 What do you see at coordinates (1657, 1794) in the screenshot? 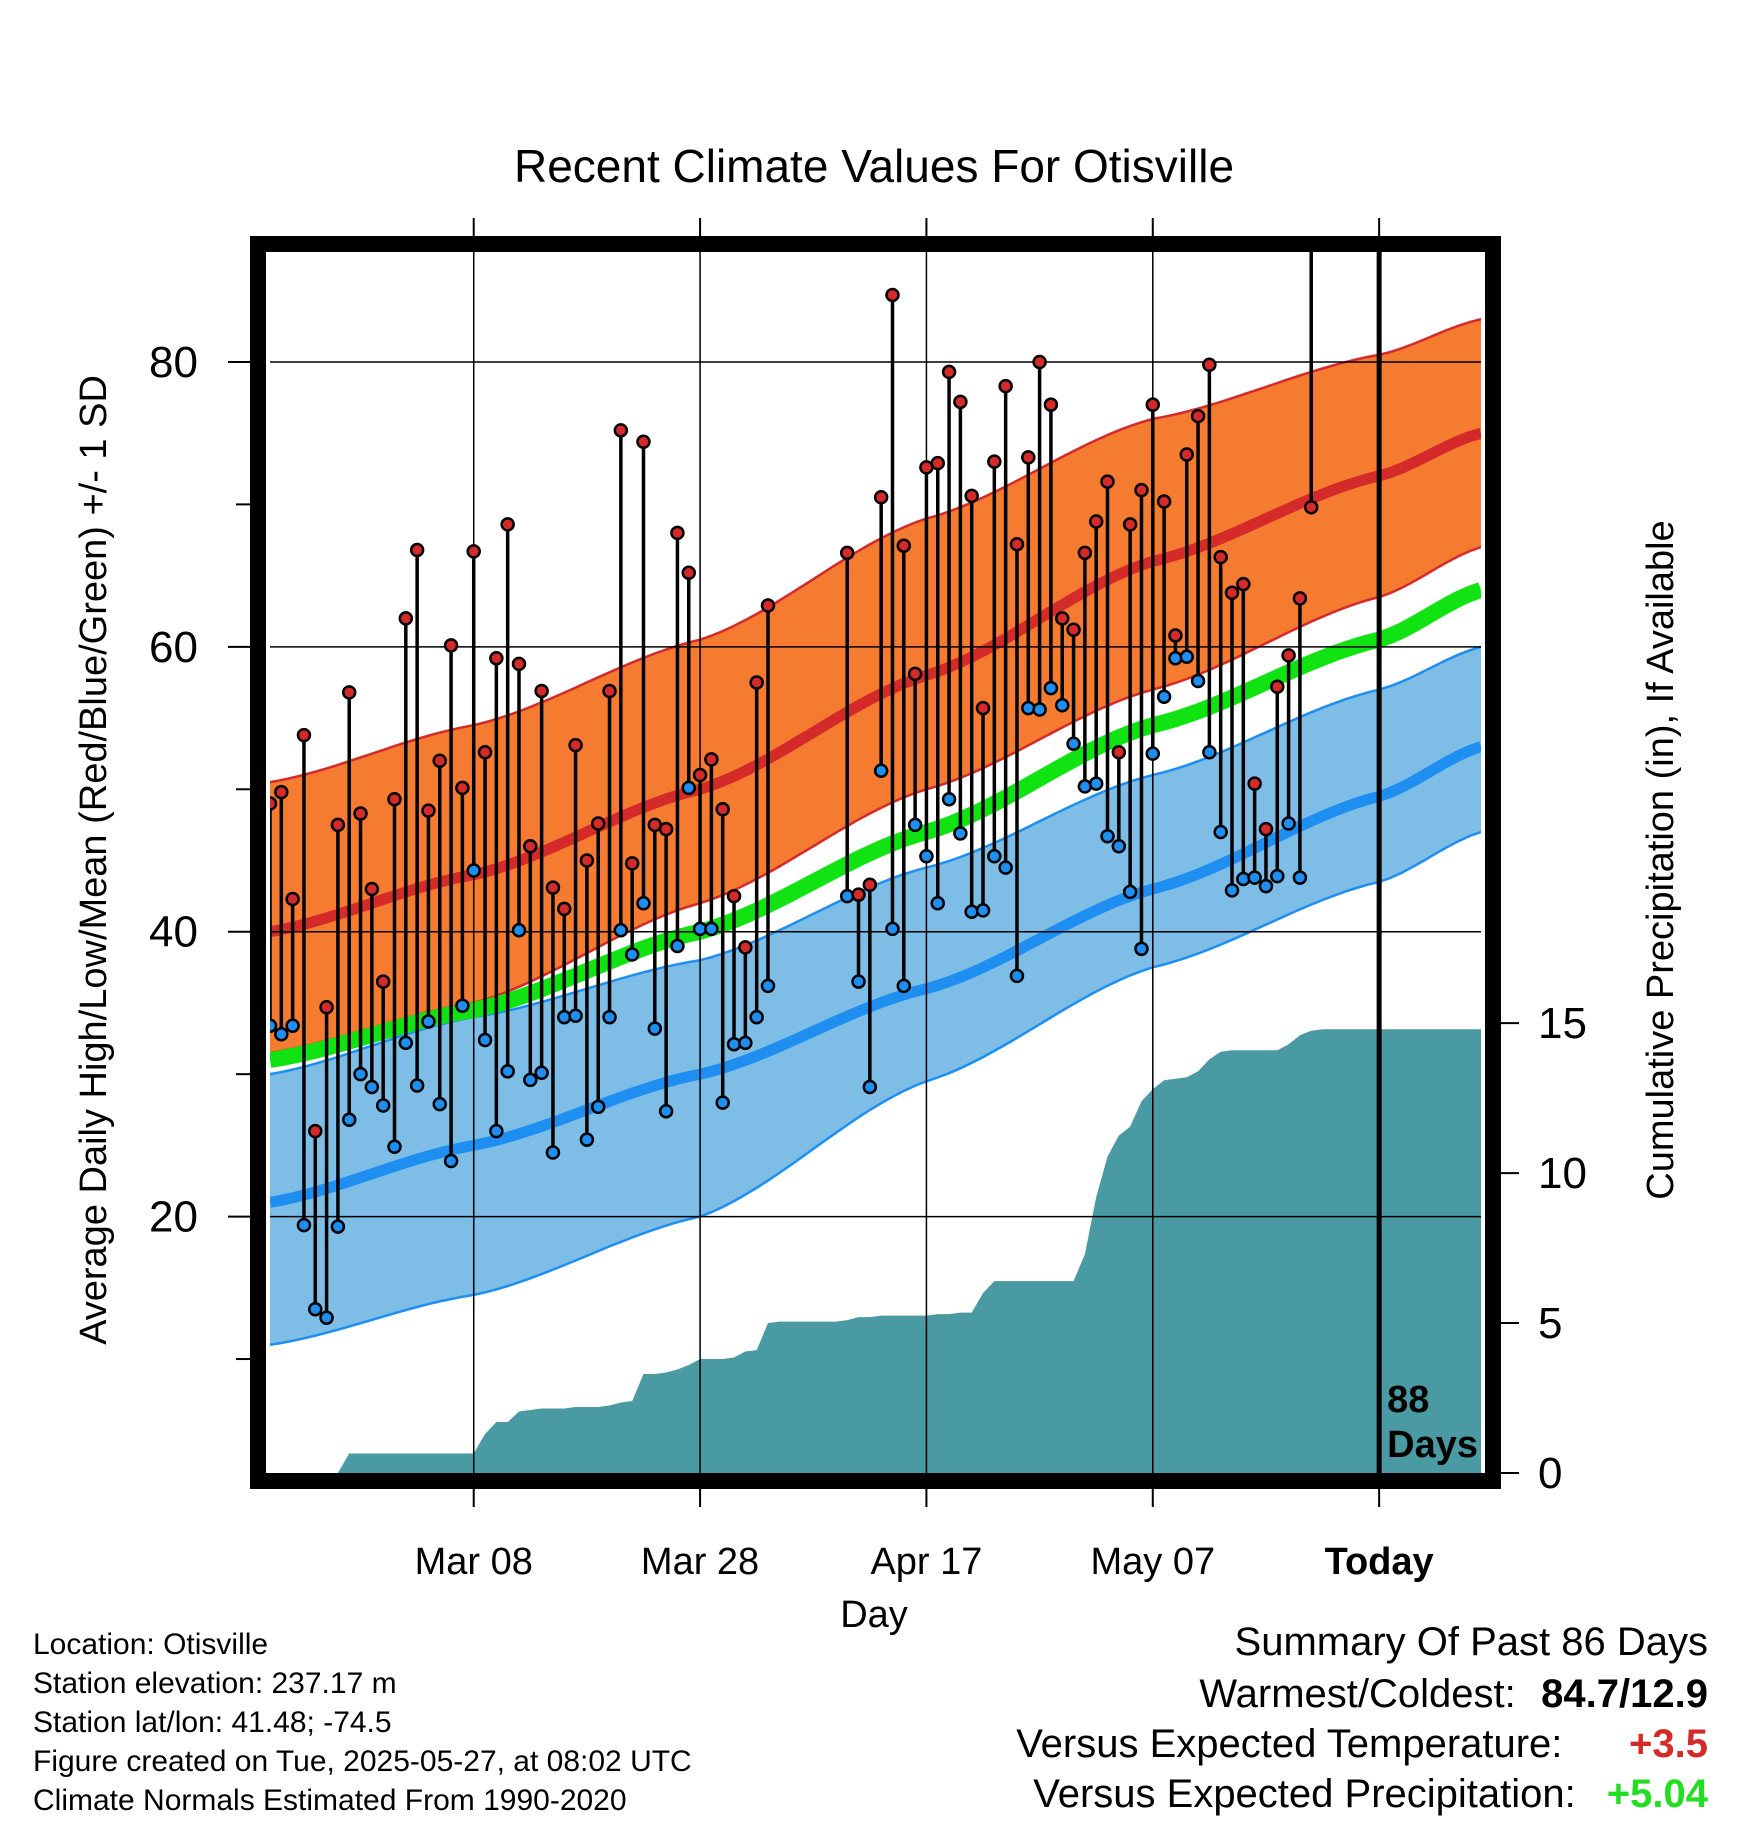
I see `precip-value: +5.04` at bounding box center [1657, 1794].